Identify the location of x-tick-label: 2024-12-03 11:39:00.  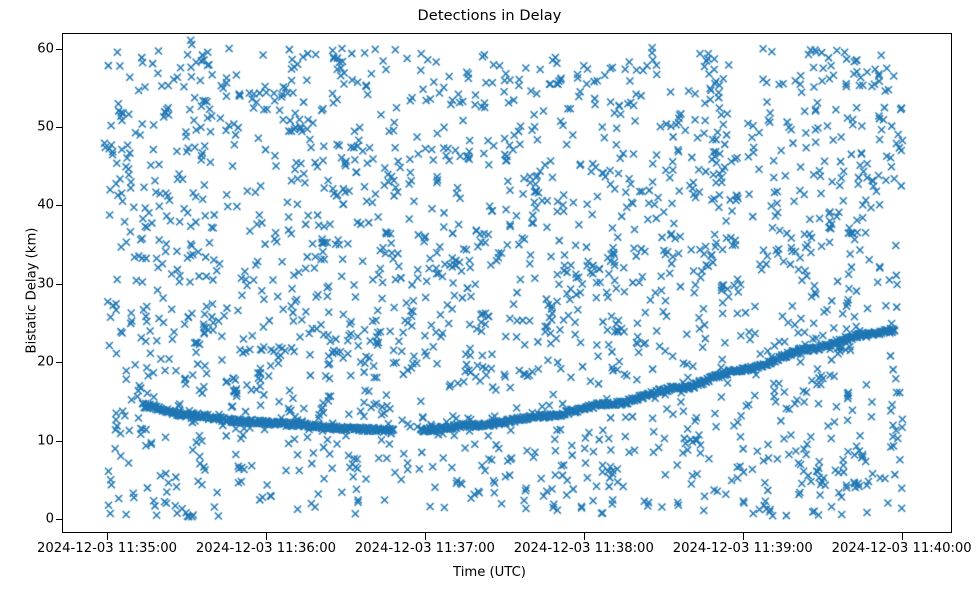
(742, 548).